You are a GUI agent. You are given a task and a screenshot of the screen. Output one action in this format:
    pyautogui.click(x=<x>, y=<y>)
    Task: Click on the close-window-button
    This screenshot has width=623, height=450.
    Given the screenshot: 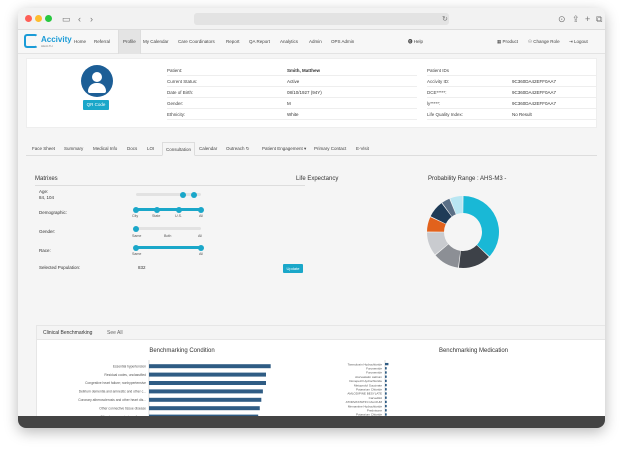 What is the action you would take?
    pyautogui.click(x=28, y=18)
    